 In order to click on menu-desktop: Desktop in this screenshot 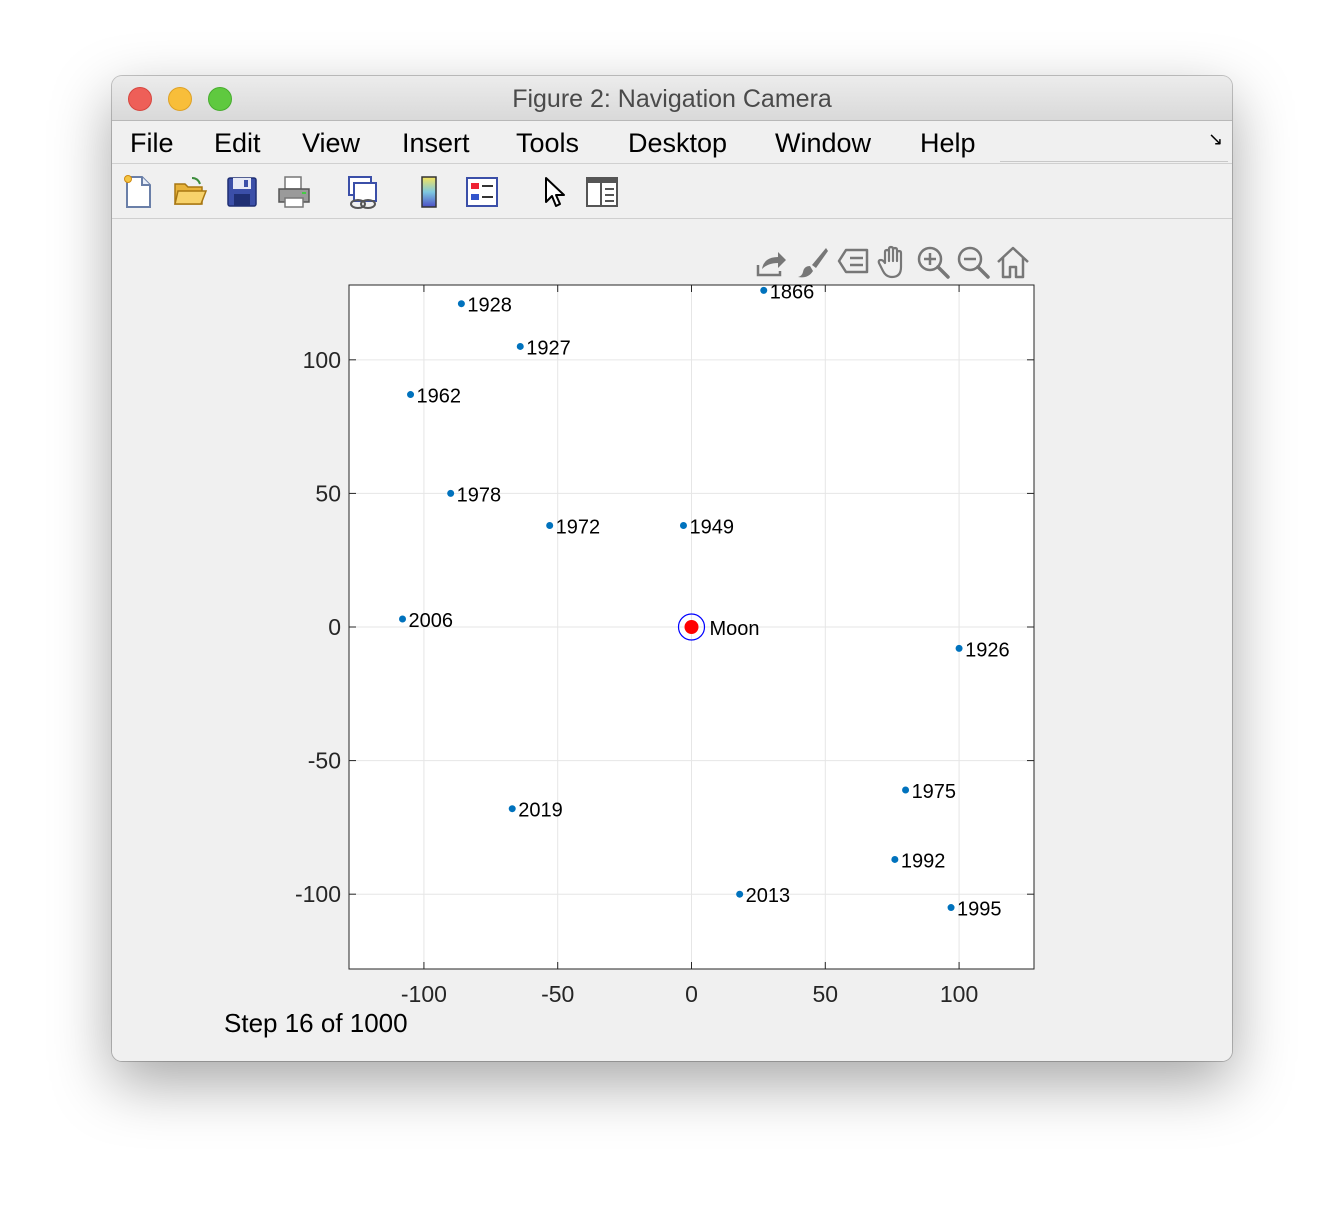, I will do `click(678, 143)`.